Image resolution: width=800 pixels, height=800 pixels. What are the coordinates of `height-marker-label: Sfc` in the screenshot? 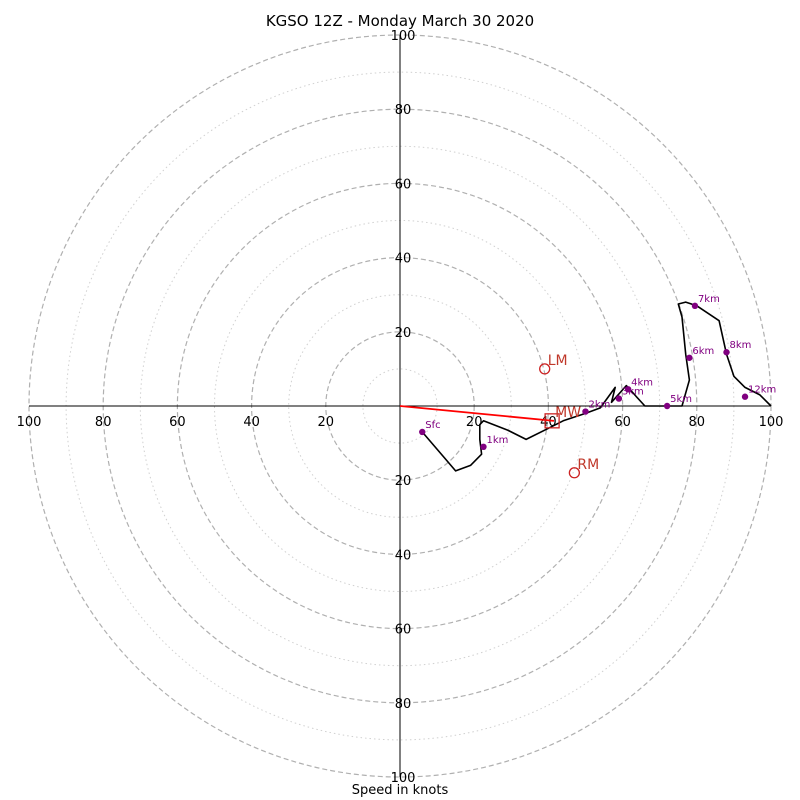 It's located at (432, 425).